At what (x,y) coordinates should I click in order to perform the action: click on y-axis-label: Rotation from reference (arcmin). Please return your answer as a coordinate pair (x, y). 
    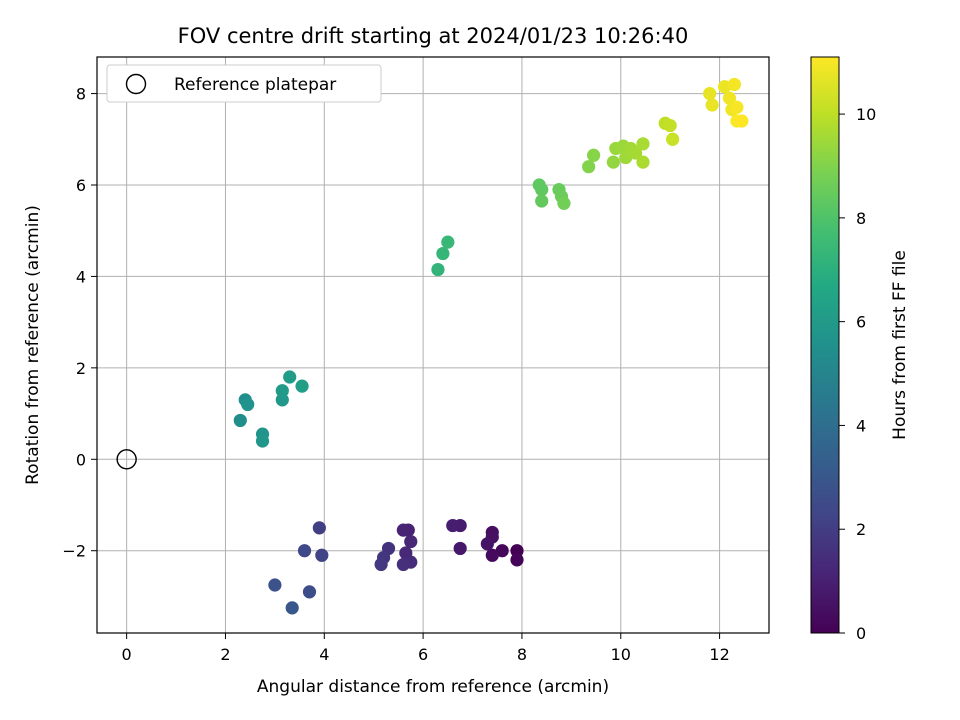
    Looking at the image, I should click on (33, 345).